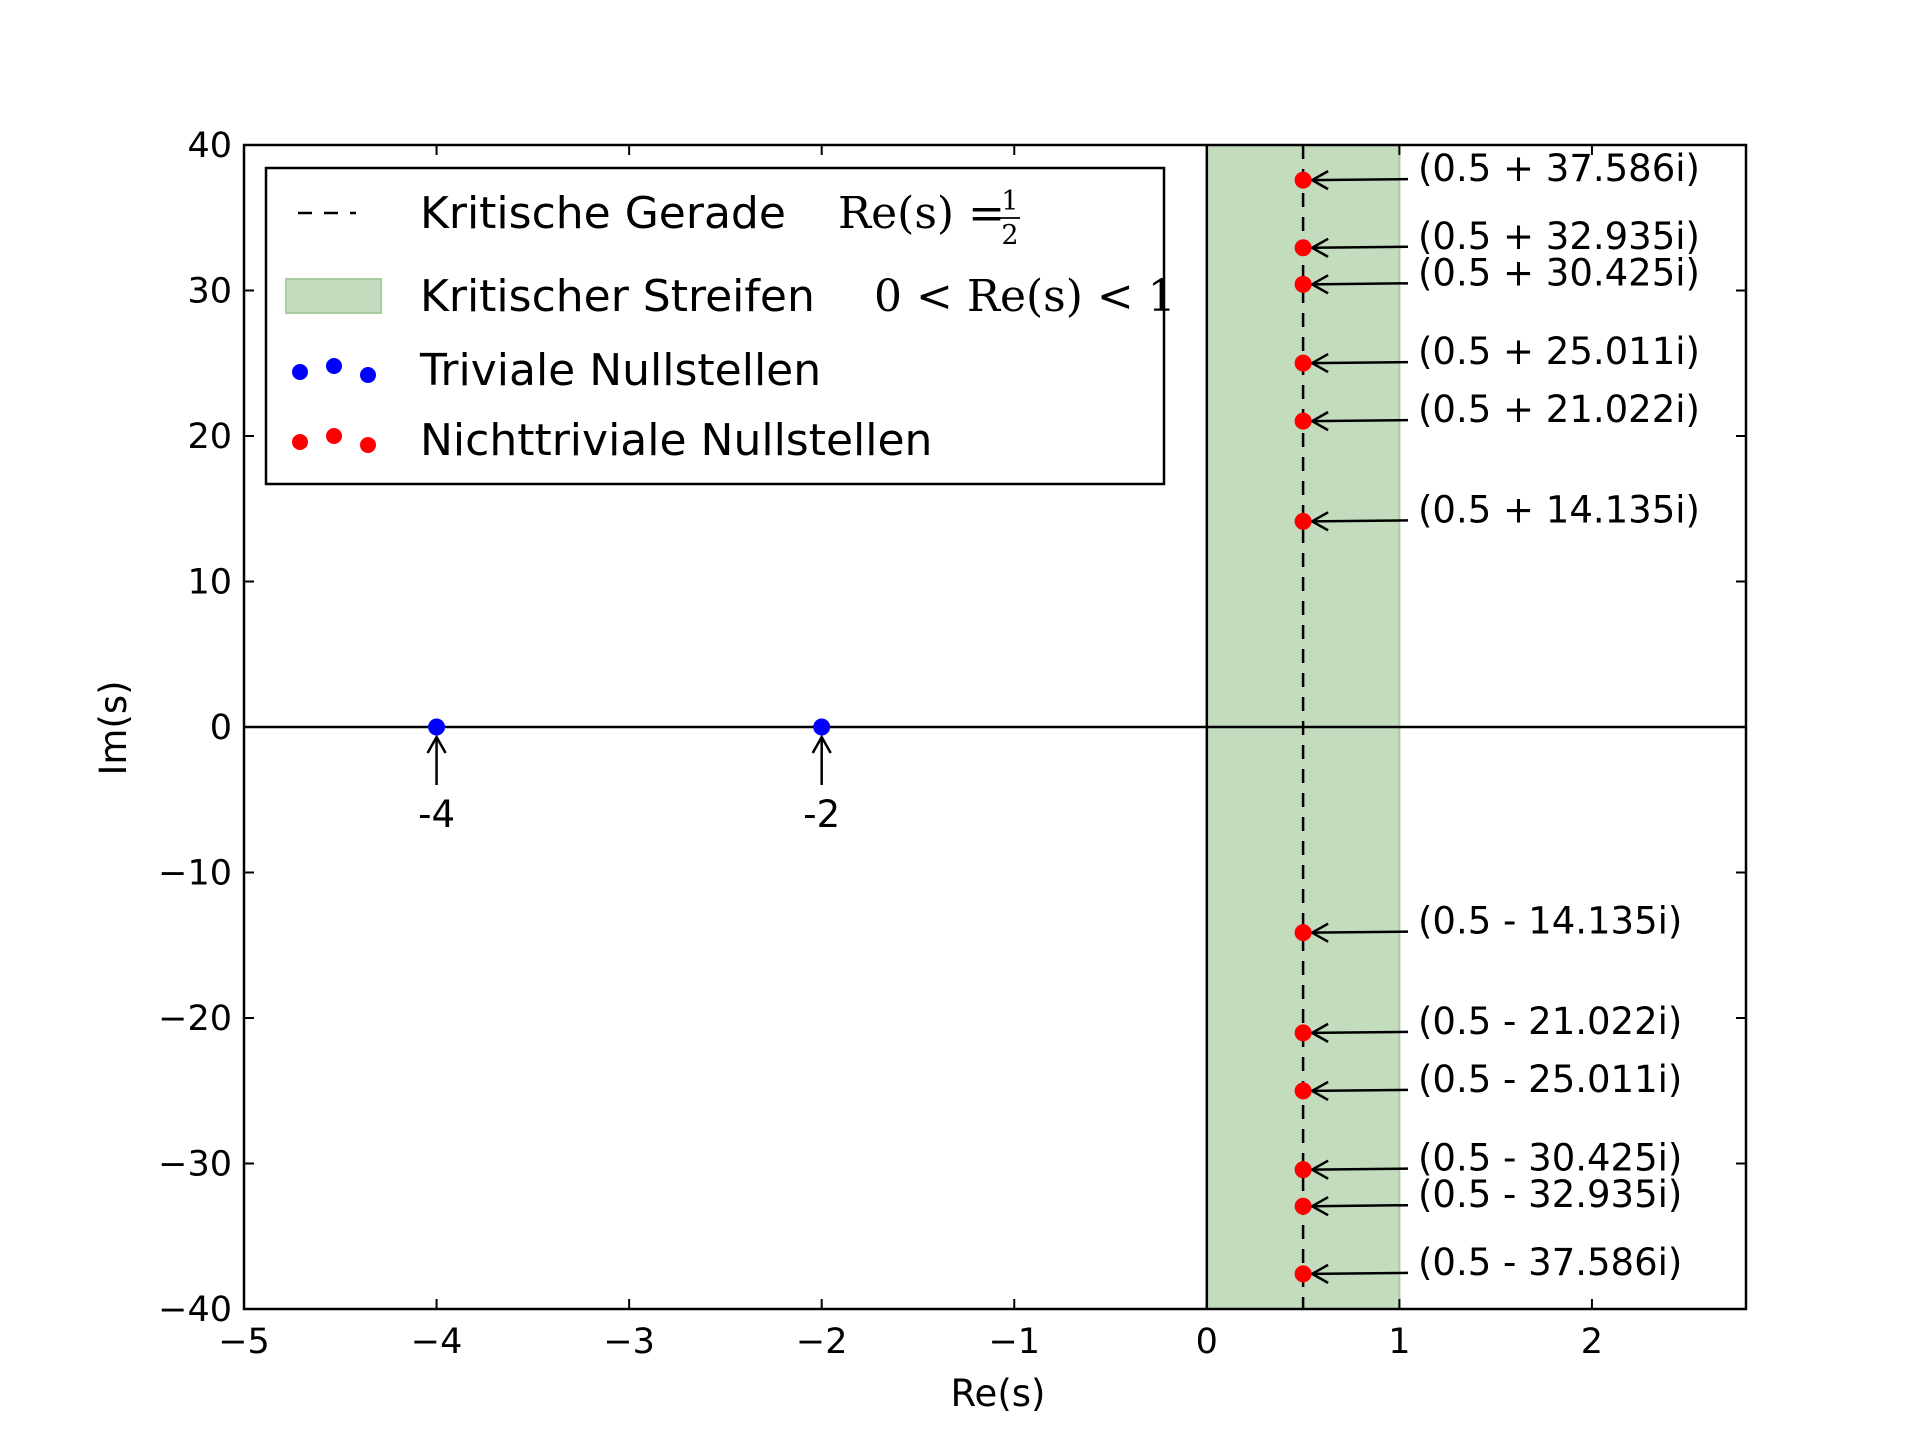  What do you see at coordinates (209, 583) in the screenshot?
I see `y-tick-label: 10` at bounding box center [209, 583].